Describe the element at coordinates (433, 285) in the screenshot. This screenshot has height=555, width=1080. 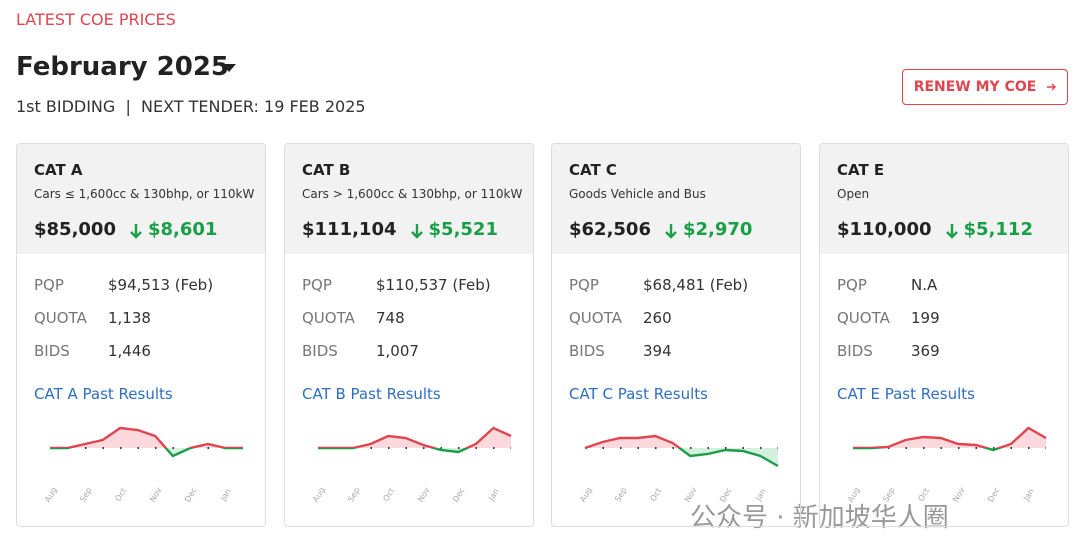
I see `row-value: $110,537 (Feb)` at that location.